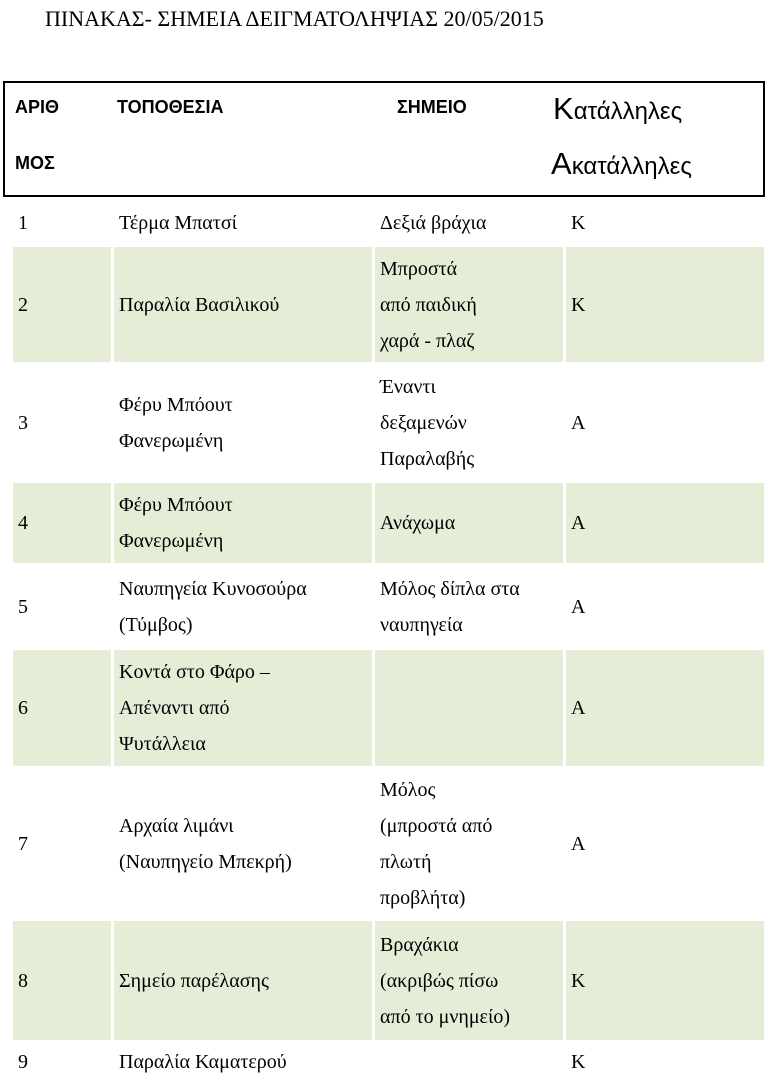  What do you see at coordinates (419, 268) in the screenshot?
I see `point-line: Μπροστά` at bounding box center [419, 268].